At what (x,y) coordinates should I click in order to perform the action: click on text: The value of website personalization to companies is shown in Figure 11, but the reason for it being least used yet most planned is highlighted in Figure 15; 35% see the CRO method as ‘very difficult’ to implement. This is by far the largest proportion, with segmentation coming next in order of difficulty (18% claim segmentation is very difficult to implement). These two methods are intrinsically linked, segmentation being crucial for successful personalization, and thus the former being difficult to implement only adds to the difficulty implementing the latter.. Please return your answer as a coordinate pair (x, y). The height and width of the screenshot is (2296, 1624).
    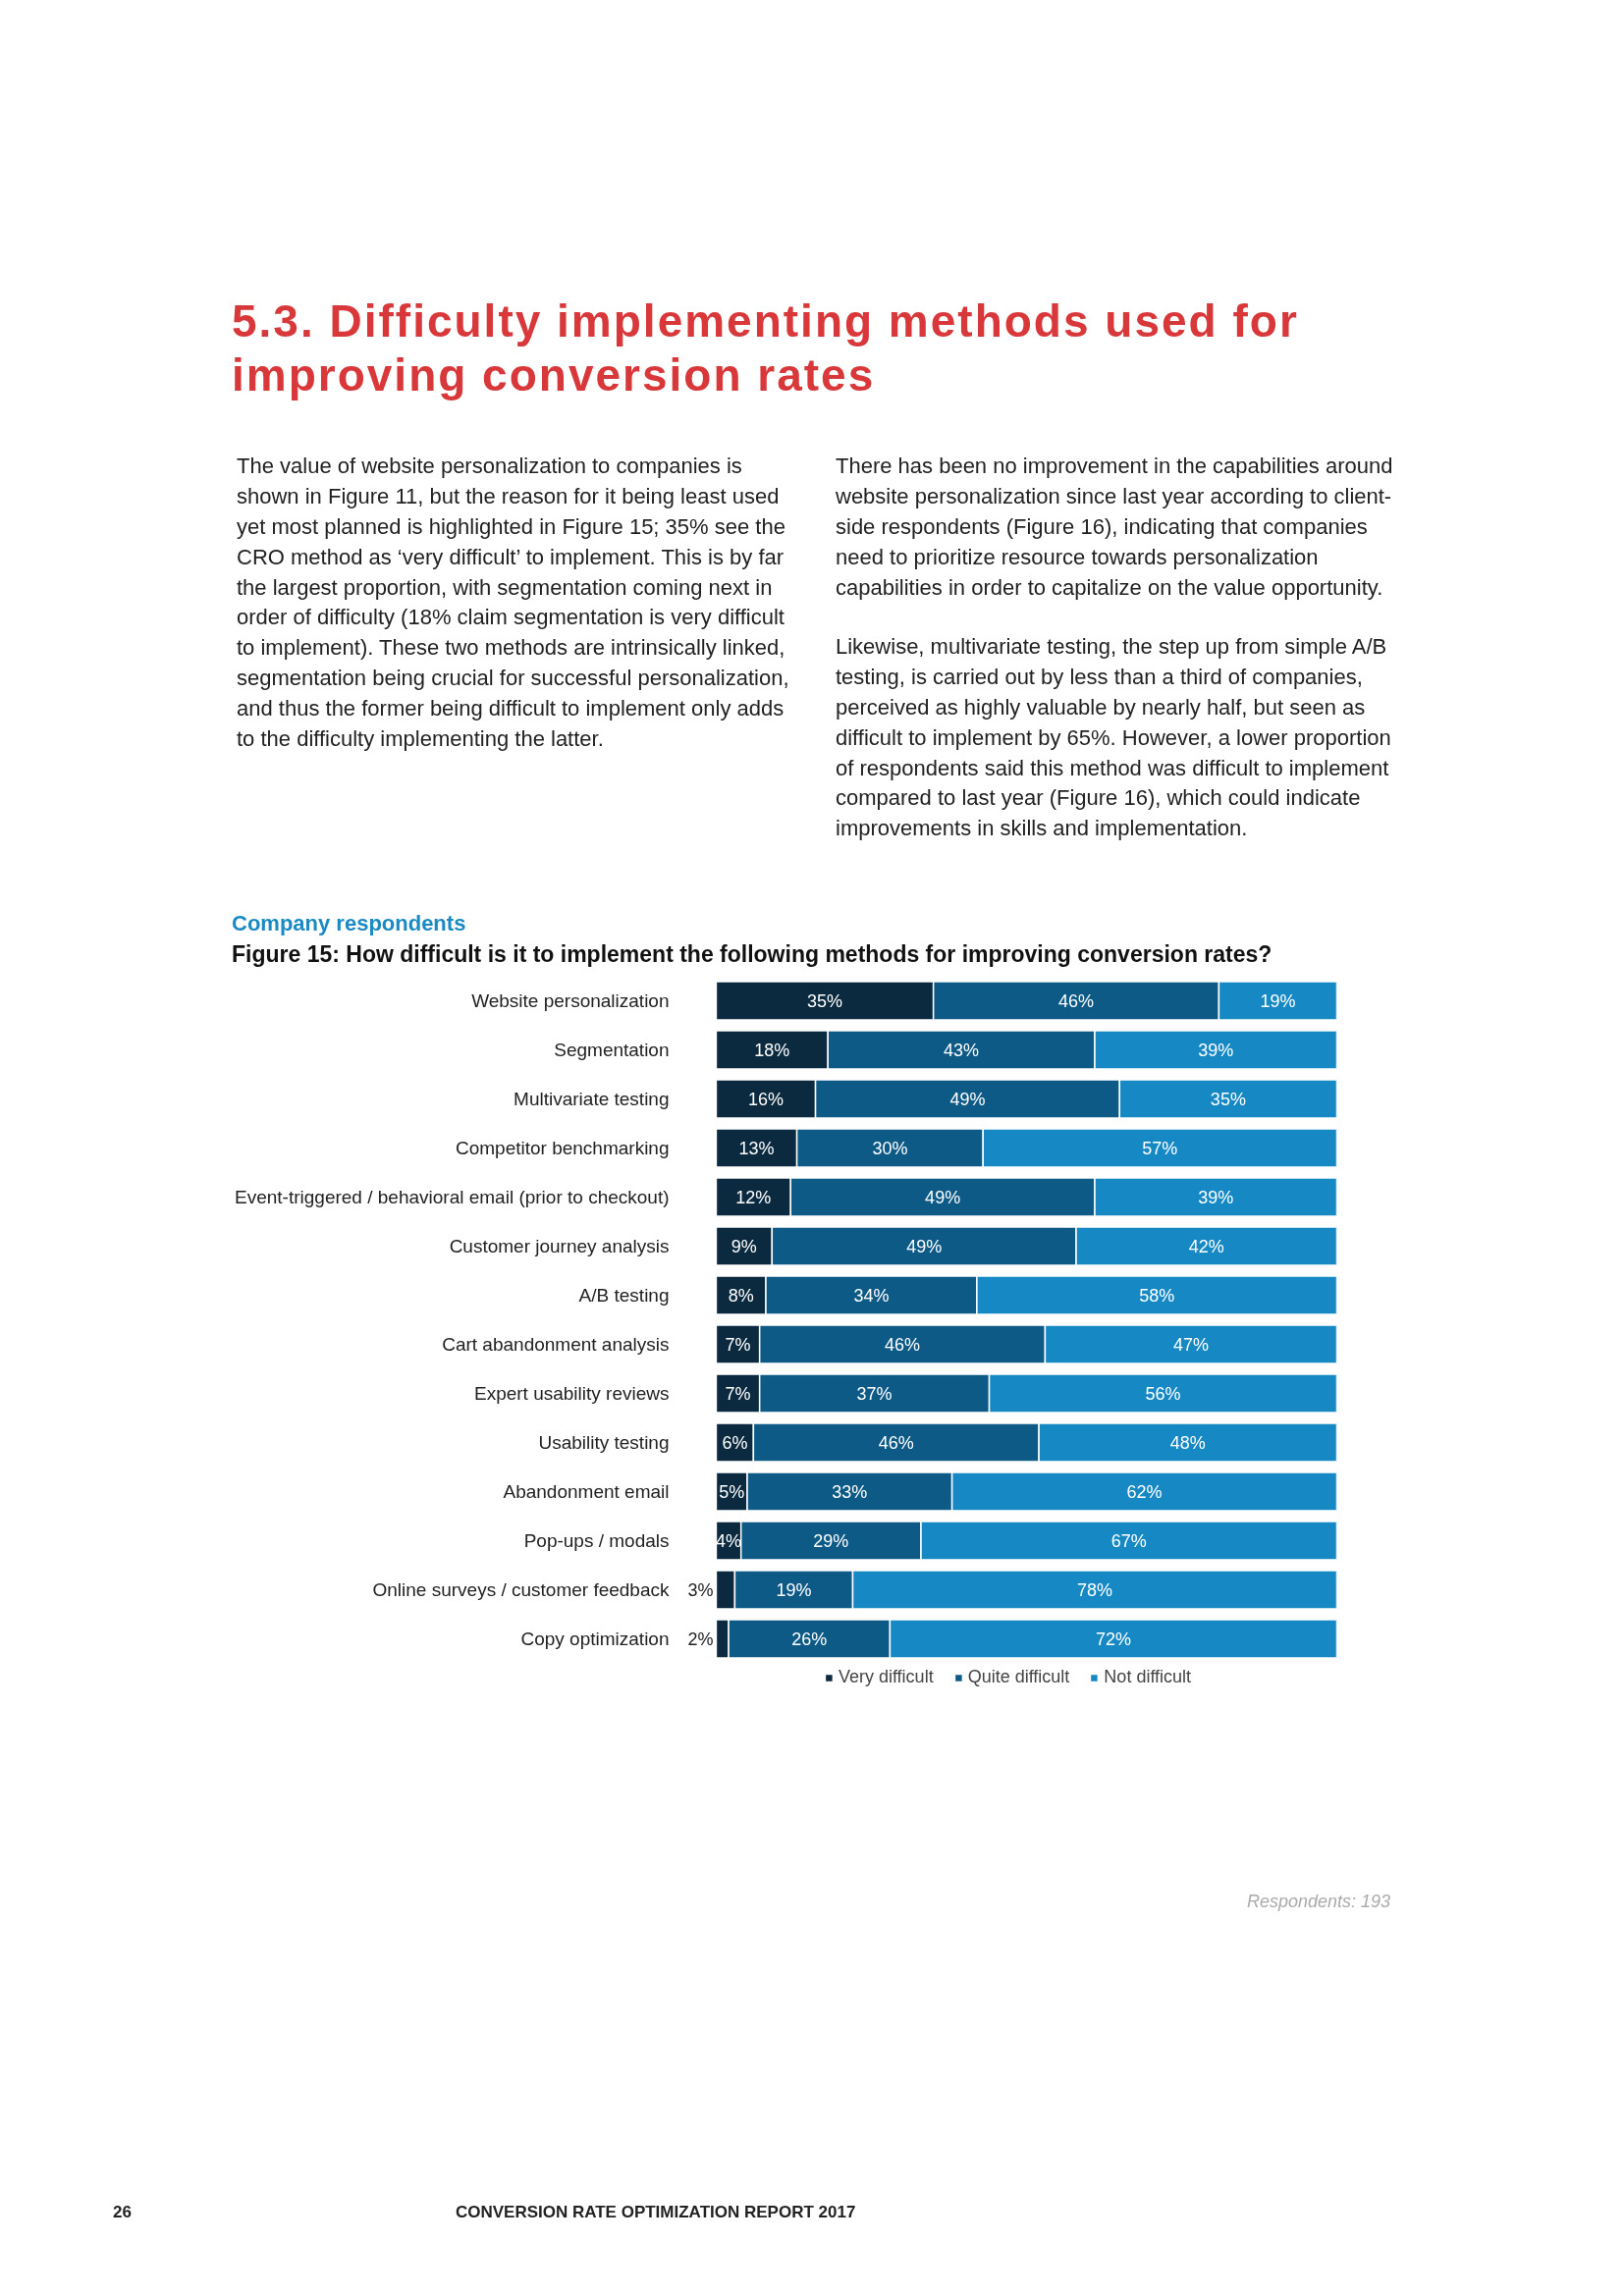
    Looking at the image, I should click on (513, 602).